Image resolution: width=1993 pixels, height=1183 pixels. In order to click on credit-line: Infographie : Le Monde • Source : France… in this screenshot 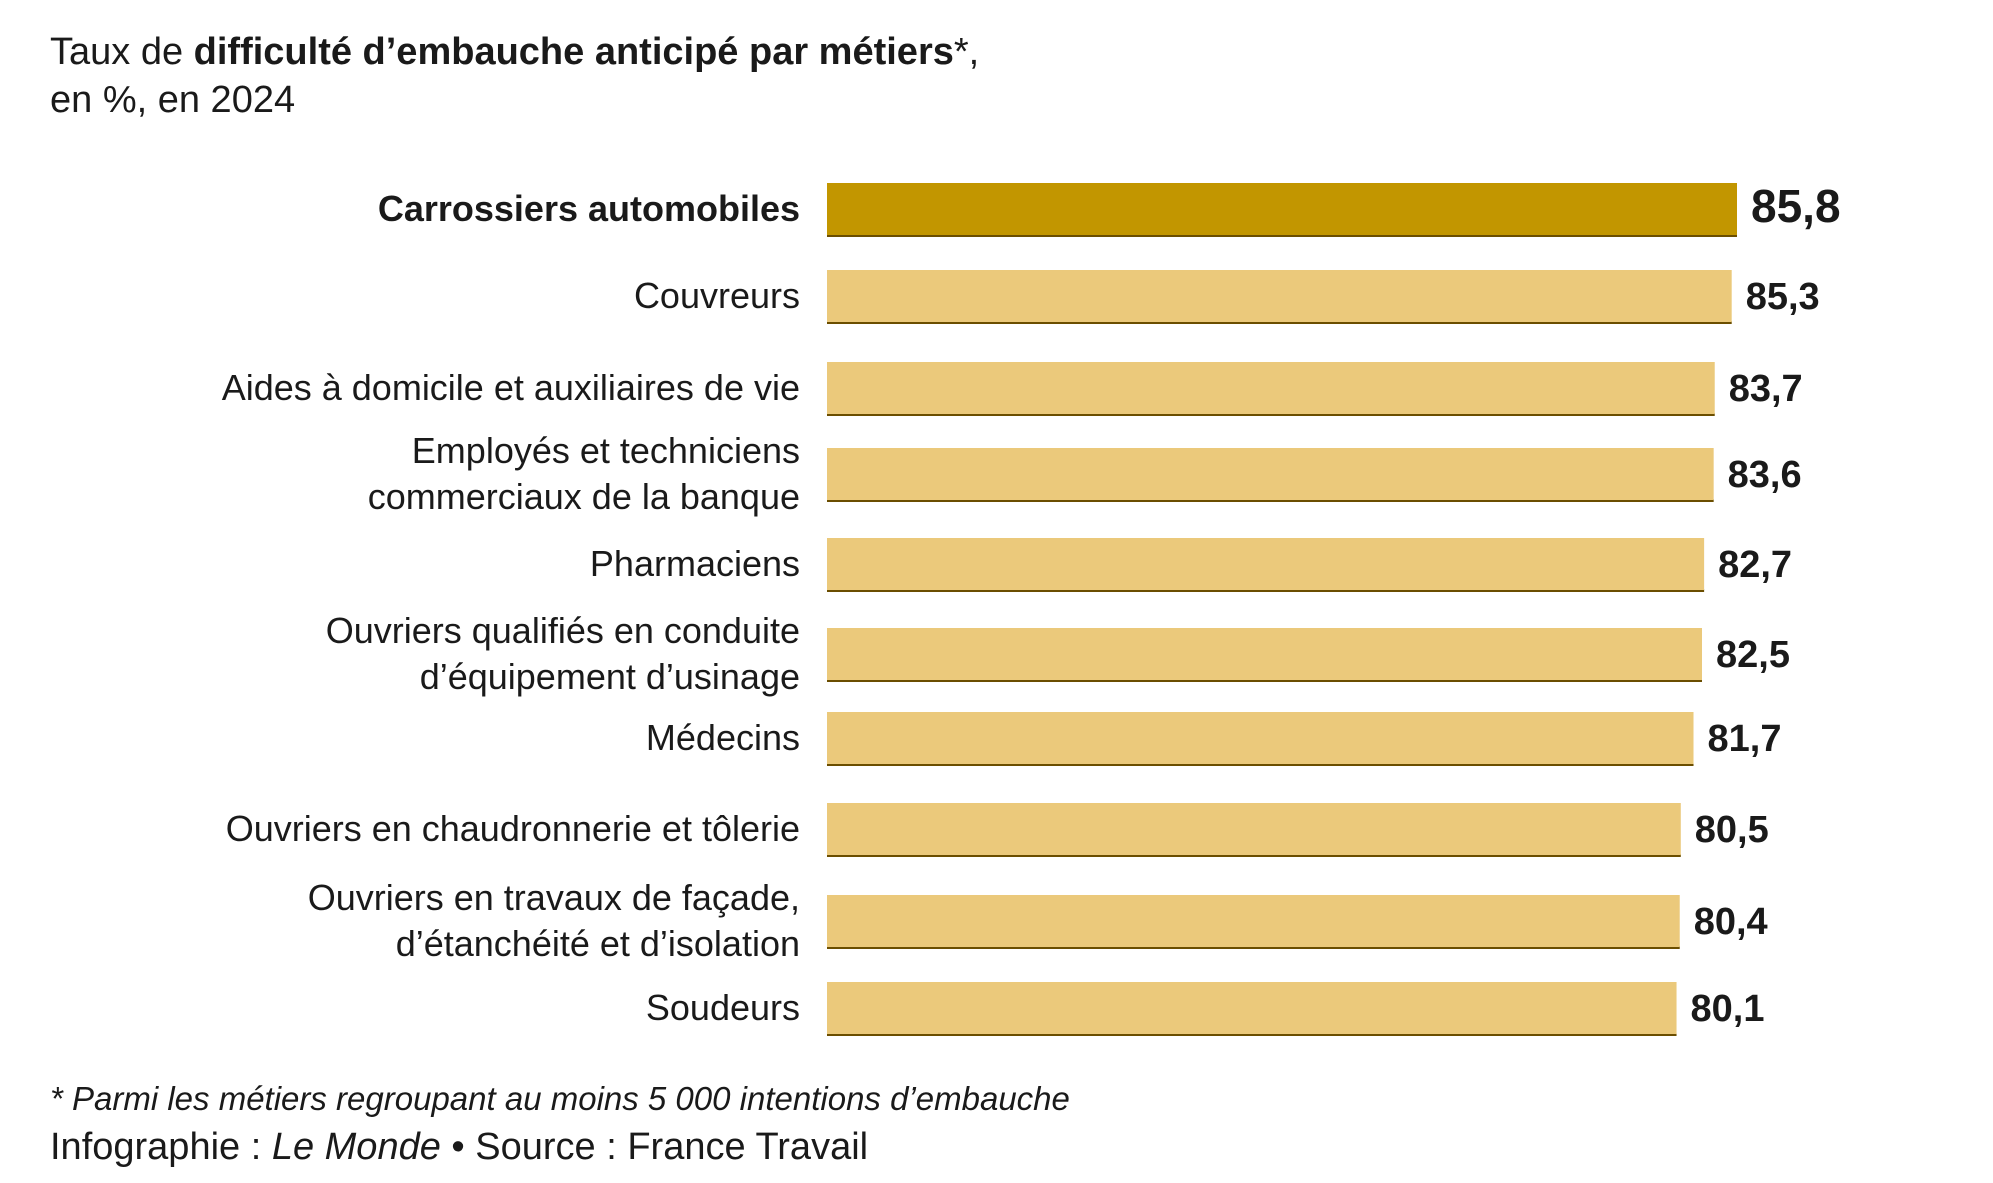, I will do `click(459, 1147)`.